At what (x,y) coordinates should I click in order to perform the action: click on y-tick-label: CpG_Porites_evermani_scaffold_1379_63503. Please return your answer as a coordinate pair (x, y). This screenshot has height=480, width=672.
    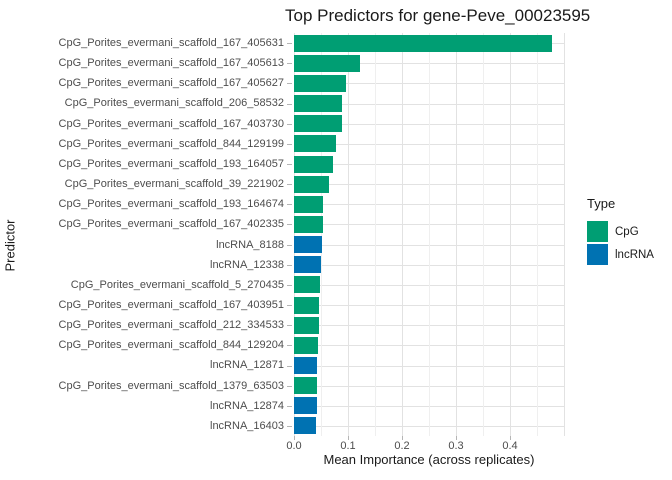
    Looking at the image, I should click on (171, 385).